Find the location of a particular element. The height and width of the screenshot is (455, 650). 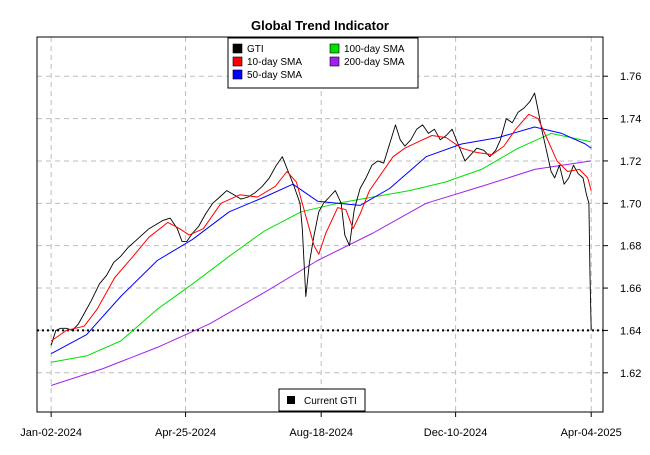

current-gti-legend-label: Current GTI is located at coordinates (330, 401).